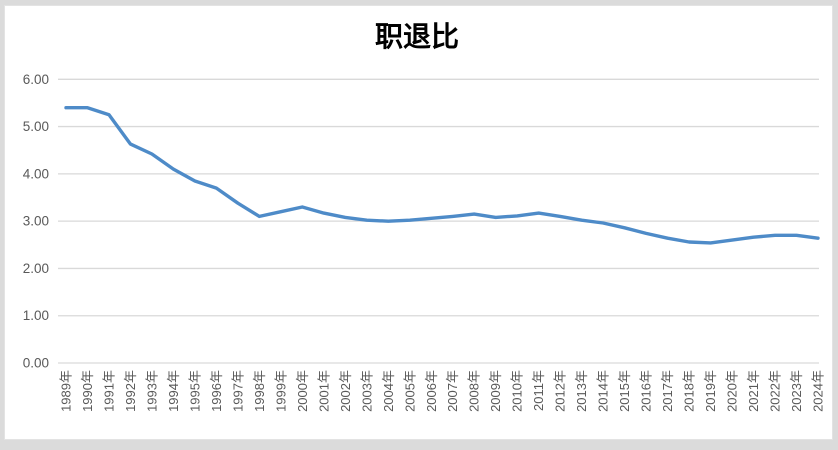 The width and height of the screenshot is (838, 450). What do you see at coordinates (517, 391) in the screenshot?
I see `x-axis-tick-label: 2010年` at bounding box center [517, 391].